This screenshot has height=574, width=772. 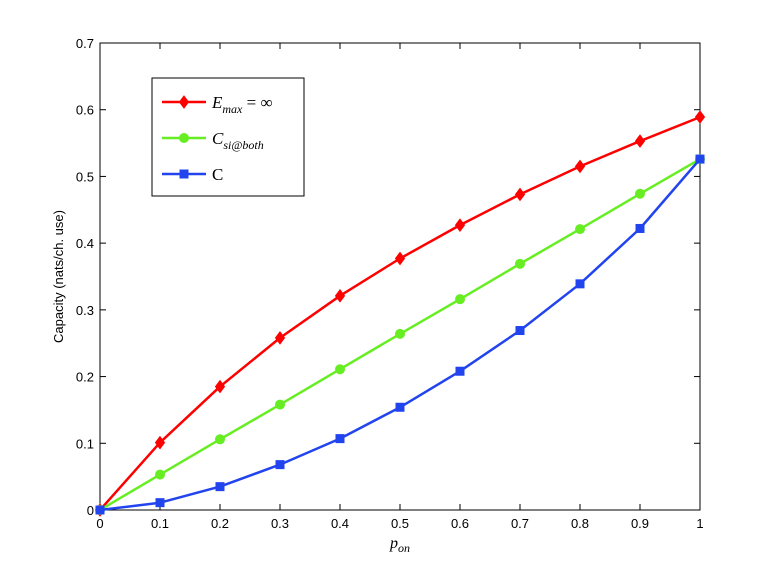 I want to click on x-tick-label: 0.5, so click(x=400, y=523).